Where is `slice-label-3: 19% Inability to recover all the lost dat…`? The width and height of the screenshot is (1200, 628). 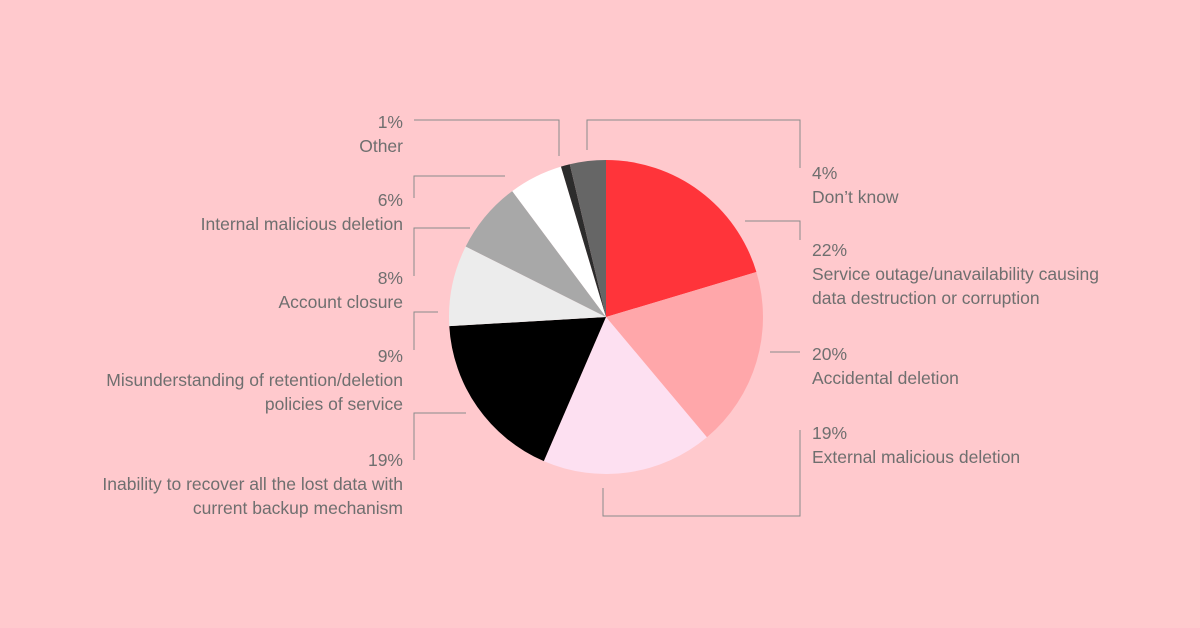
slice-label-3: 19% Inability to recover all the lost dat… is located at coordinates (252, 484).